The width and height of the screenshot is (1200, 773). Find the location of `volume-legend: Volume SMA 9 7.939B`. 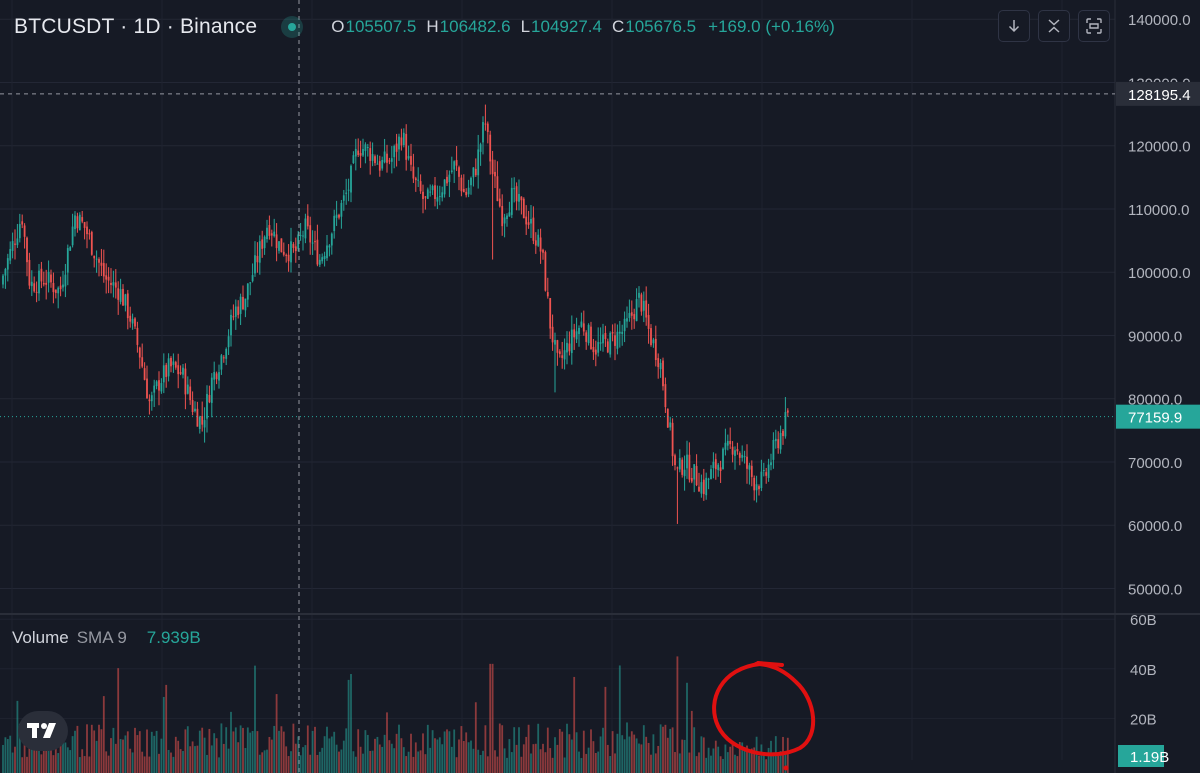

volume-legend: Volume SMA 9 7.939B is located at coordinates (106, 638).